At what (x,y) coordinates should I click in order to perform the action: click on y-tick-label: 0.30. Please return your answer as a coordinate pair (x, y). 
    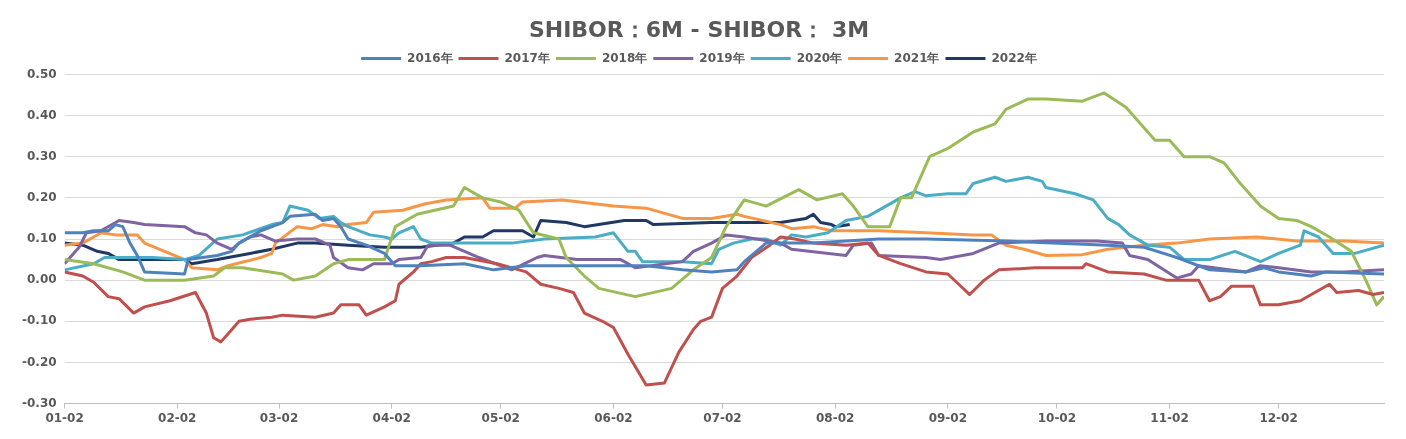
    Looking at the image, I should click on (41, 155).